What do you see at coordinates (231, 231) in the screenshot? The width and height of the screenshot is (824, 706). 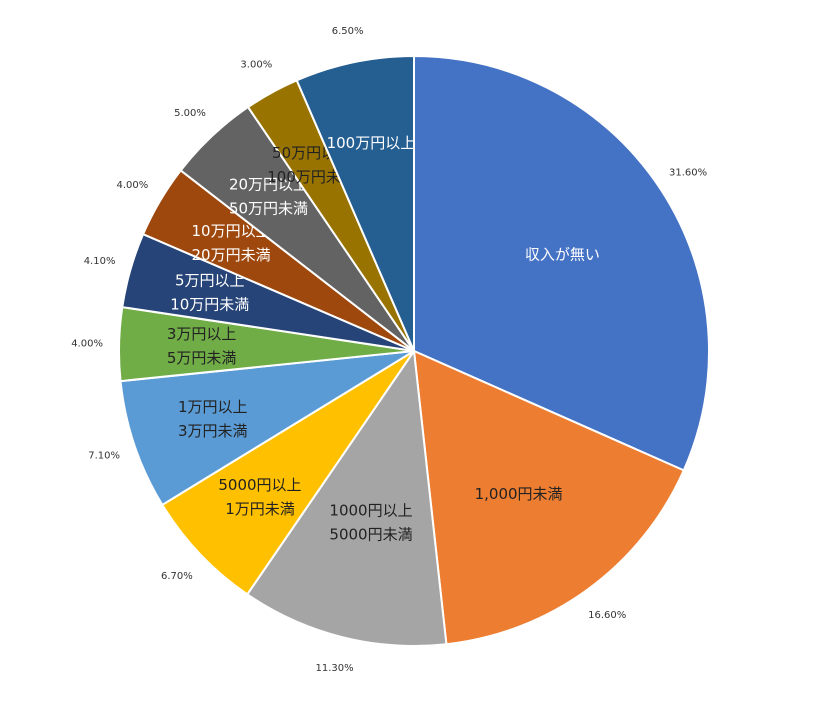 I see `slice-label-line: 10万円以上` at bounding box center [231, 231].